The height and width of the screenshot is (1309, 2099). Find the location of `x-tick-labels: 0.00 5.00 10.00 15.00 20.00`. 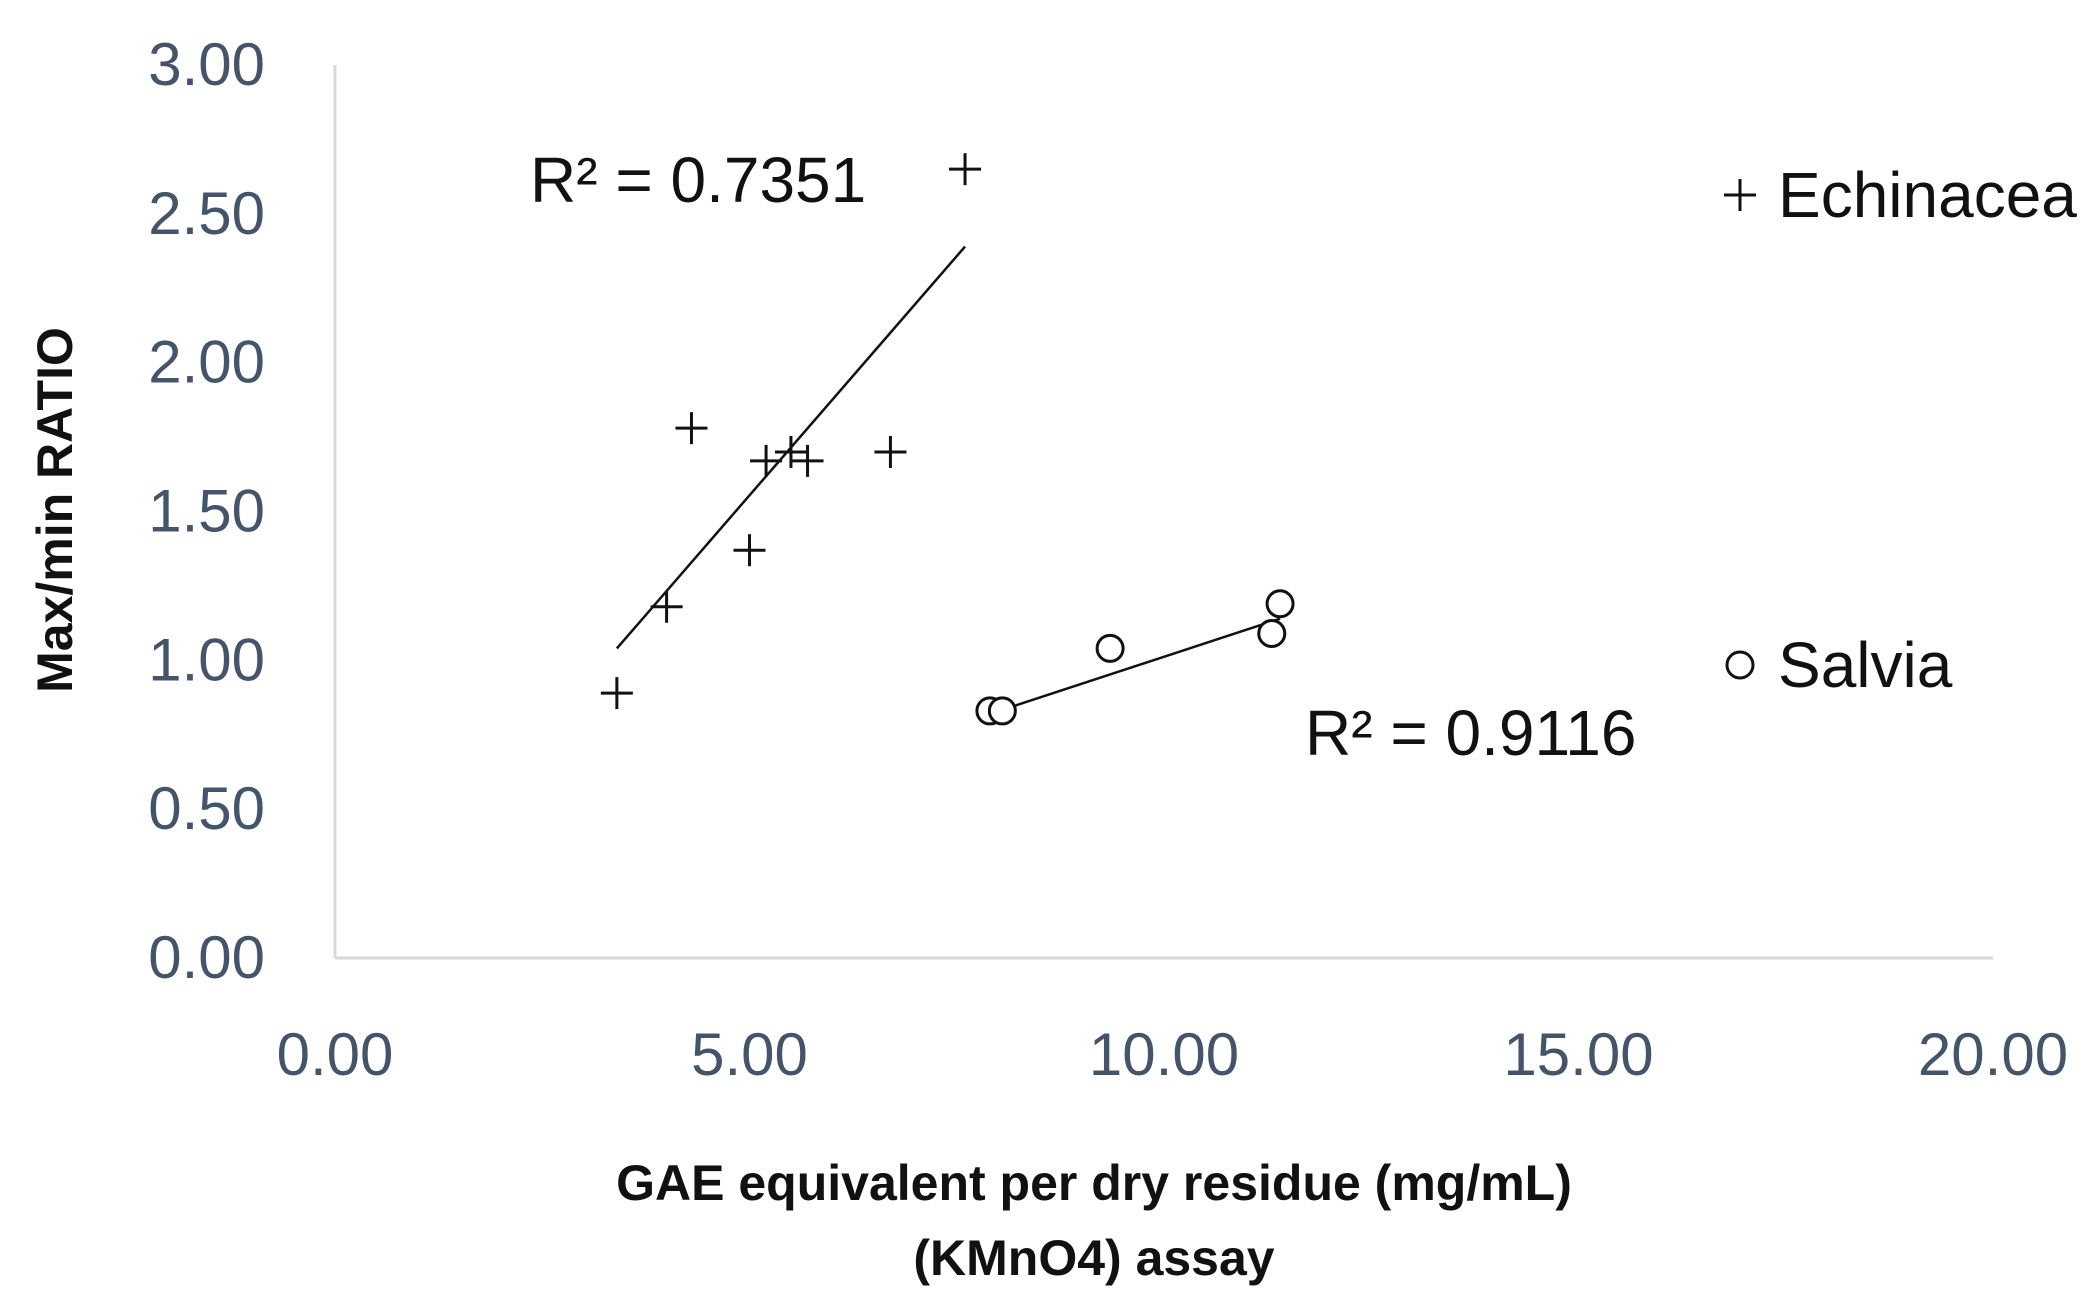

x-tick-labels: 0.00 5.00 10.00 15.00 20.00 is located at coordinates (1172, 1054).